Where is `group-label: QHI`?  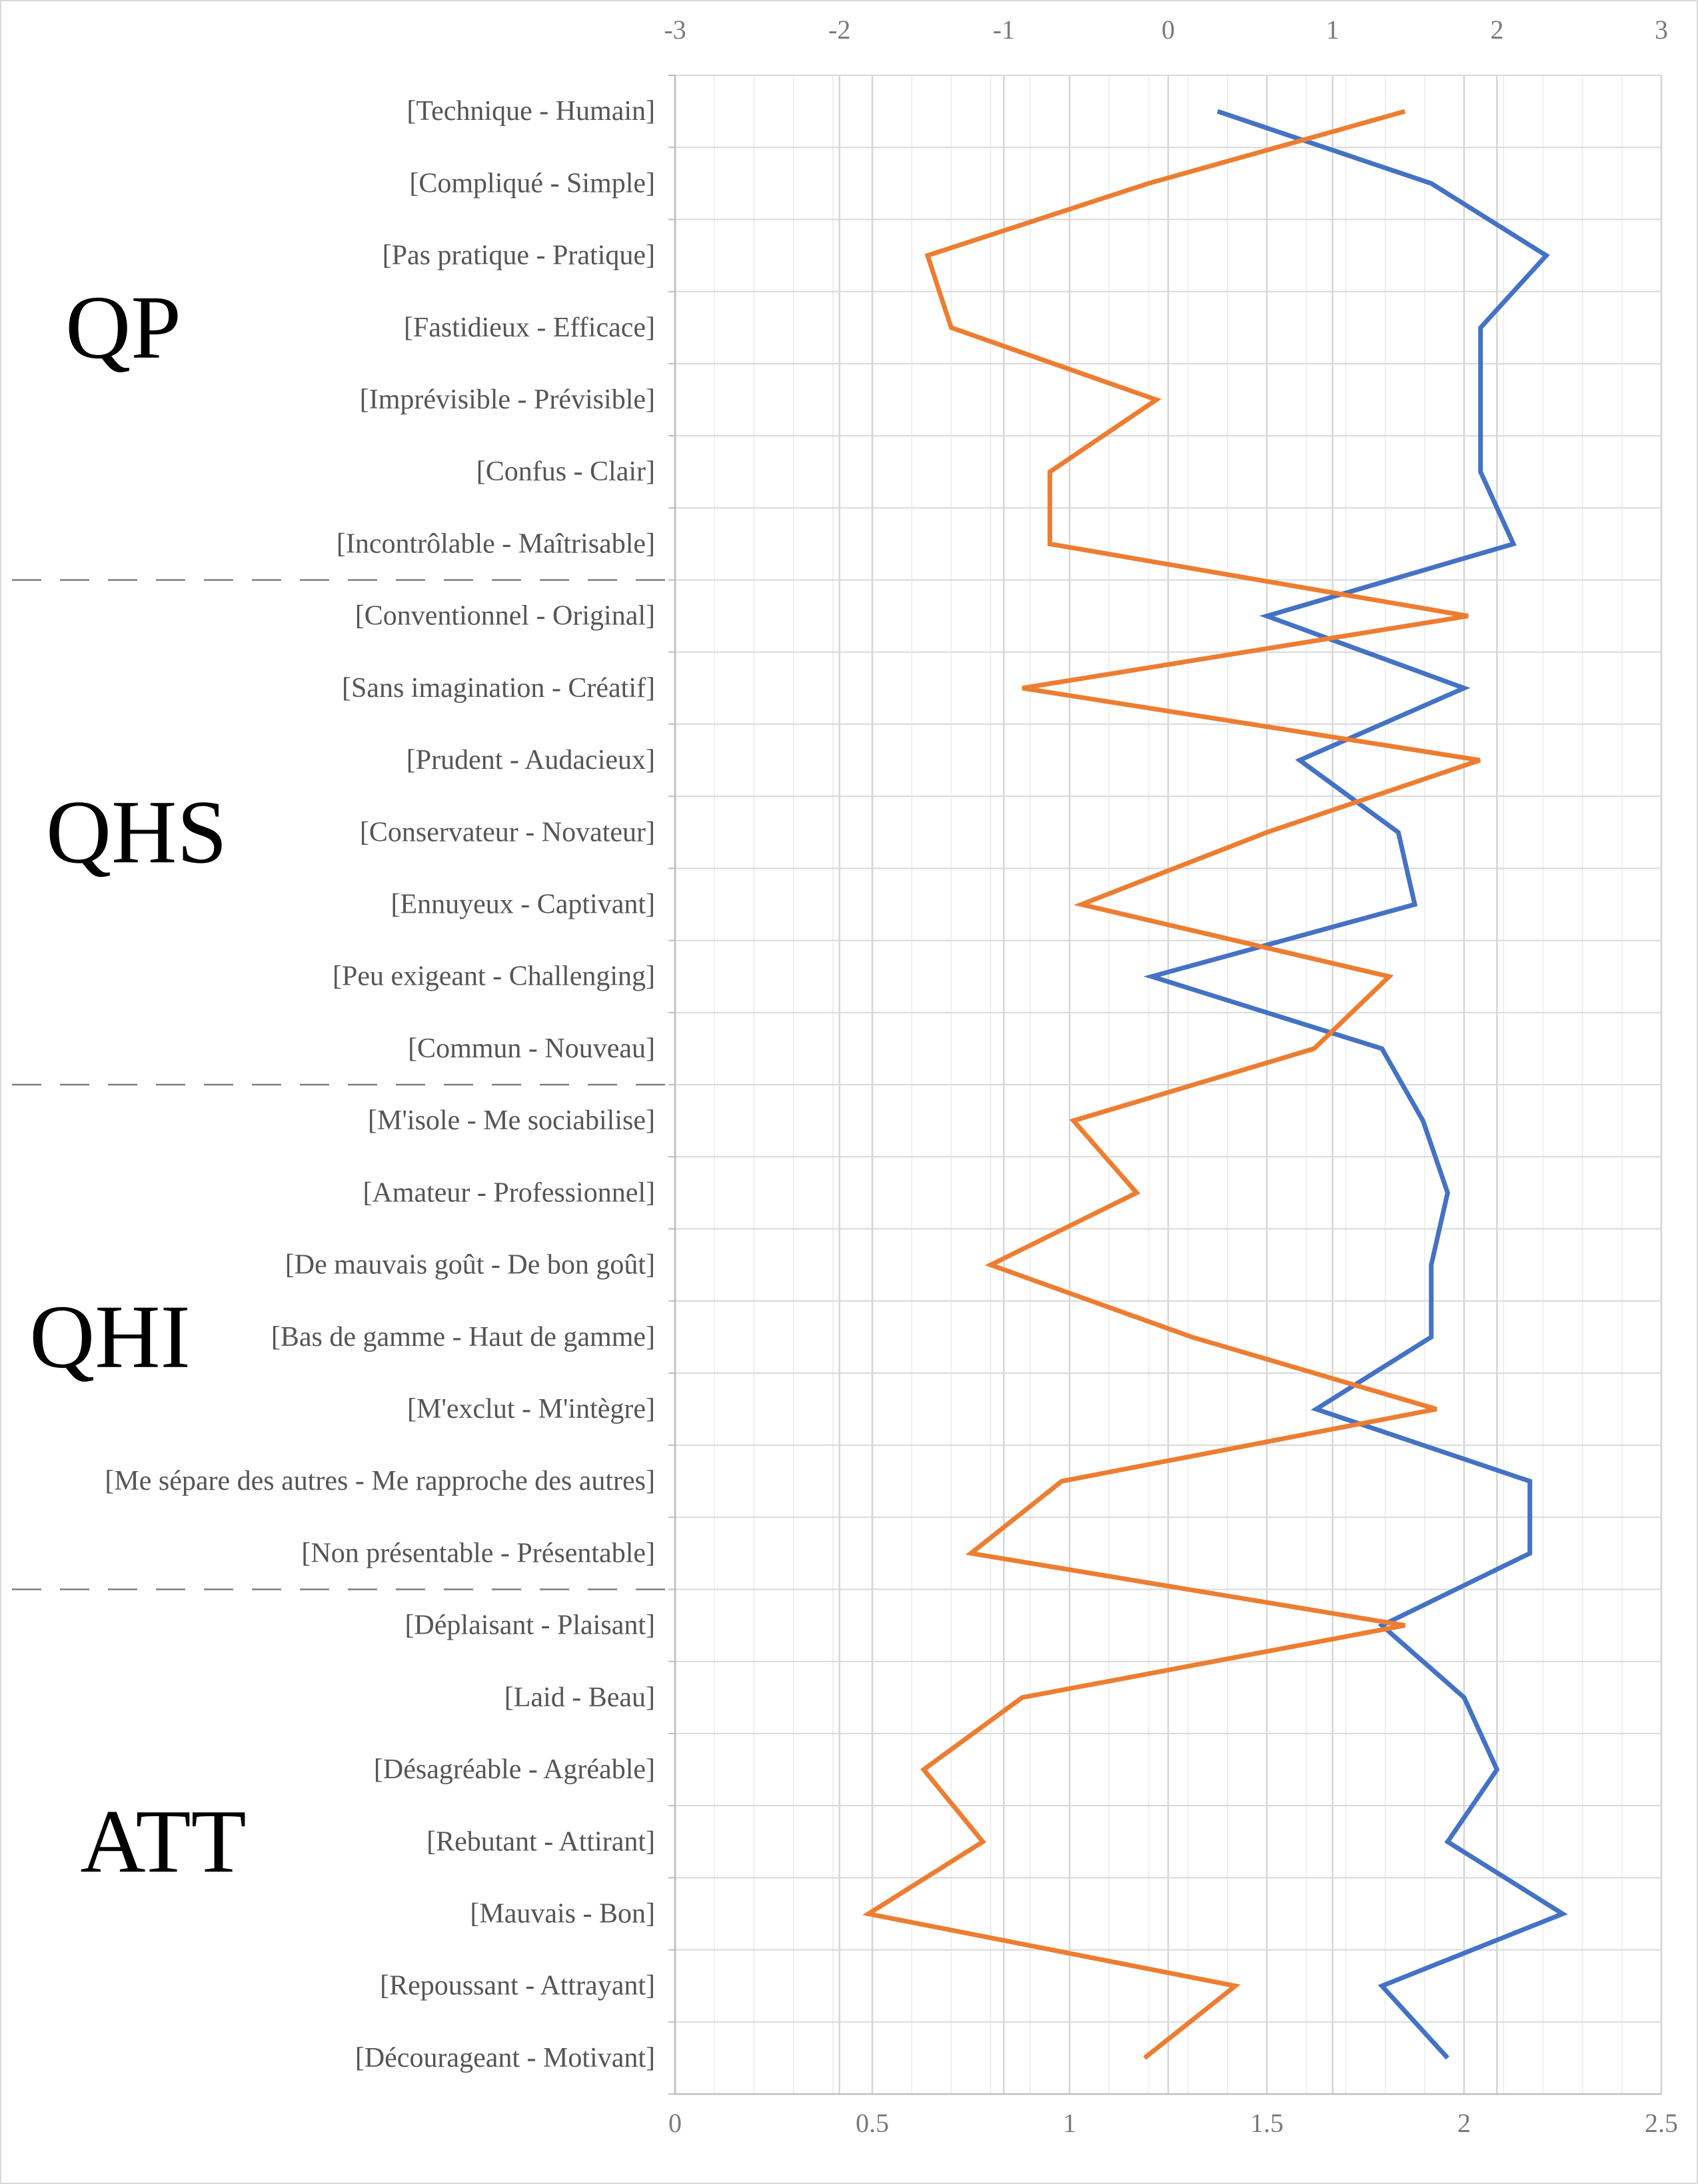
group-label: QHI is located at coordinates (110, 1337).